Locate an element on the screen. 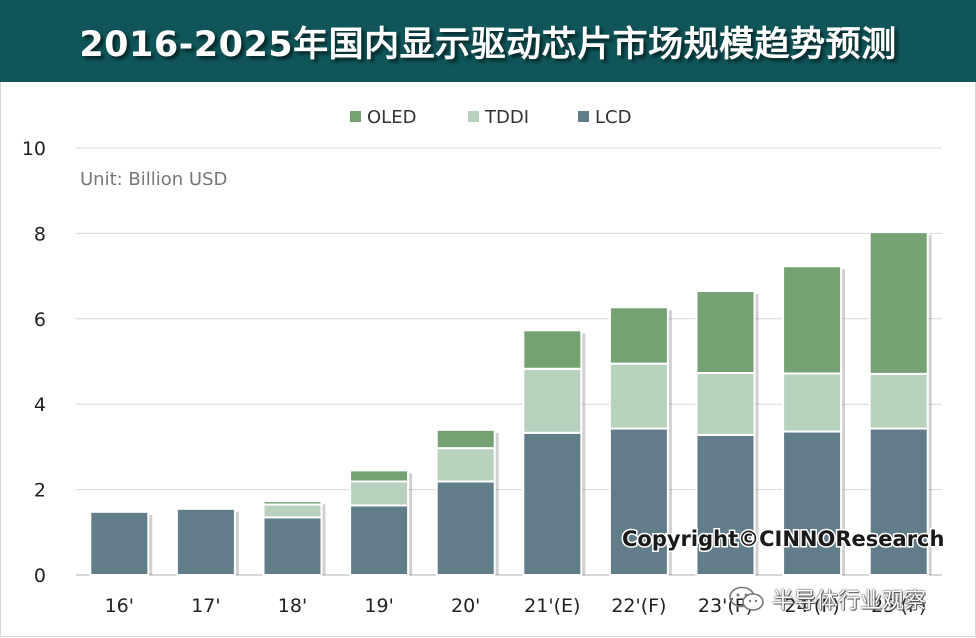 Image resolution: width=976 pixels, height=638 pixels. copyright-text: Copyright©CINNOResearch is located at coordinates (783, 539).